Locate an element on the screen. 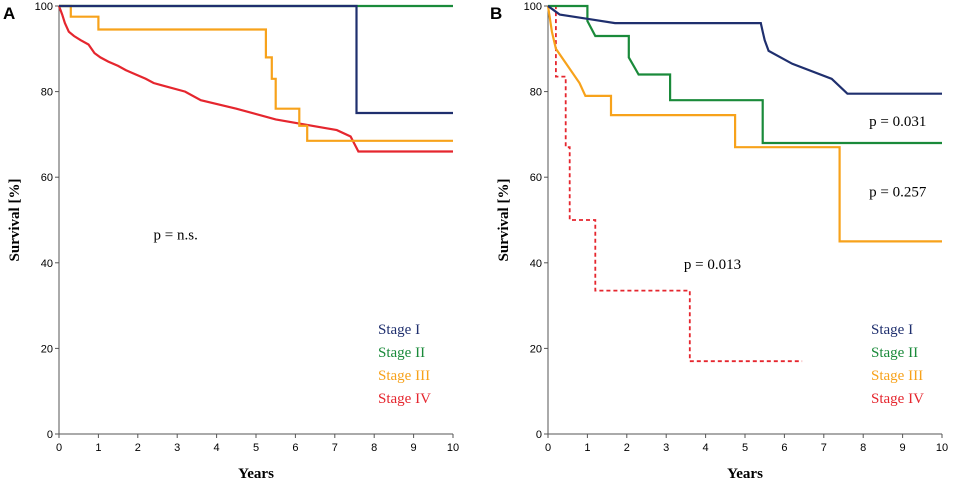 This screenshot has height=487, width=954. panel-b-x-tick-label: 4 is located at coordinates (706, 448).